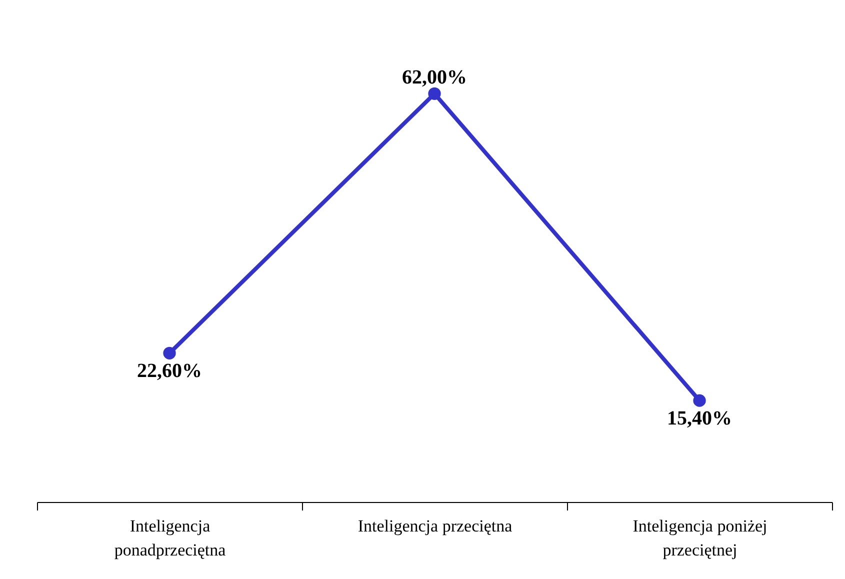 Image resolution: width=845 pixels, height=579 pixels. Describe the element at coordinates (434, 77) in the screenshot. I see `data-label: 62,00%` at that location.